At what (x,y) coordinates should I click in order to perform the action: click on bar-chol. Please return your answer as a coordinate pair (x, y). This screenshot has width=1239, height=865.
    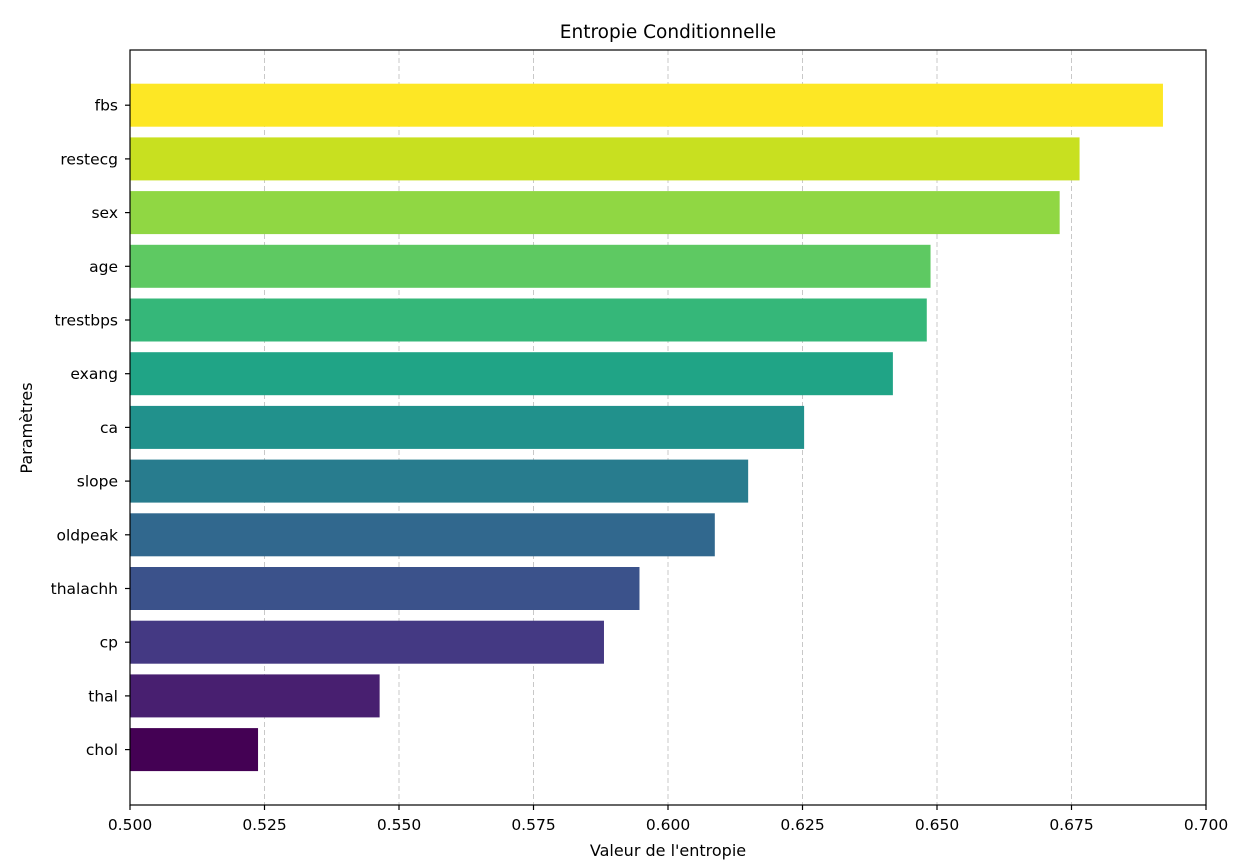
    Looking at the image, I should click on (194, 750).